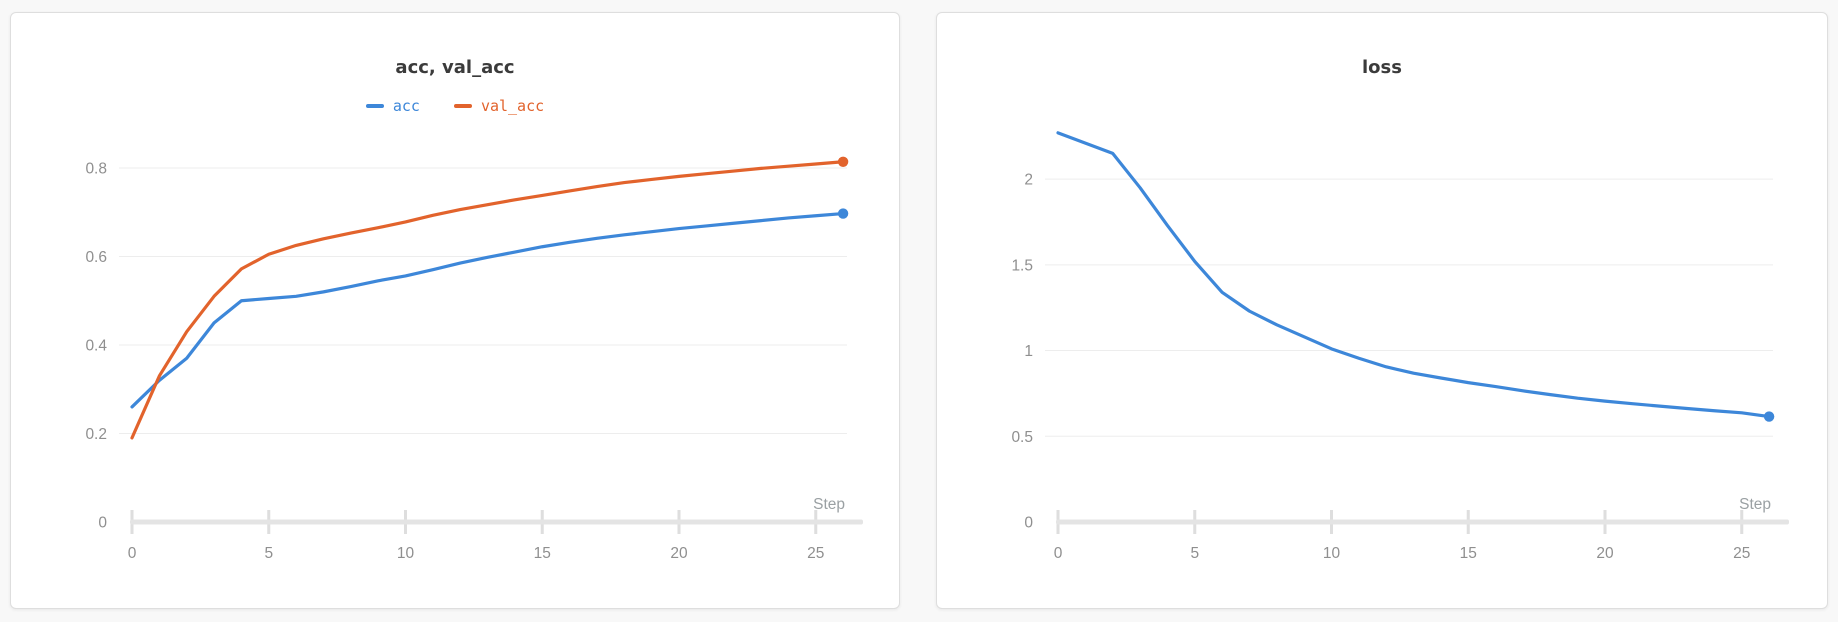 The width and height of the screenshot is (1838, 622). I want to click on legend-label: acc, so click(406, 106).